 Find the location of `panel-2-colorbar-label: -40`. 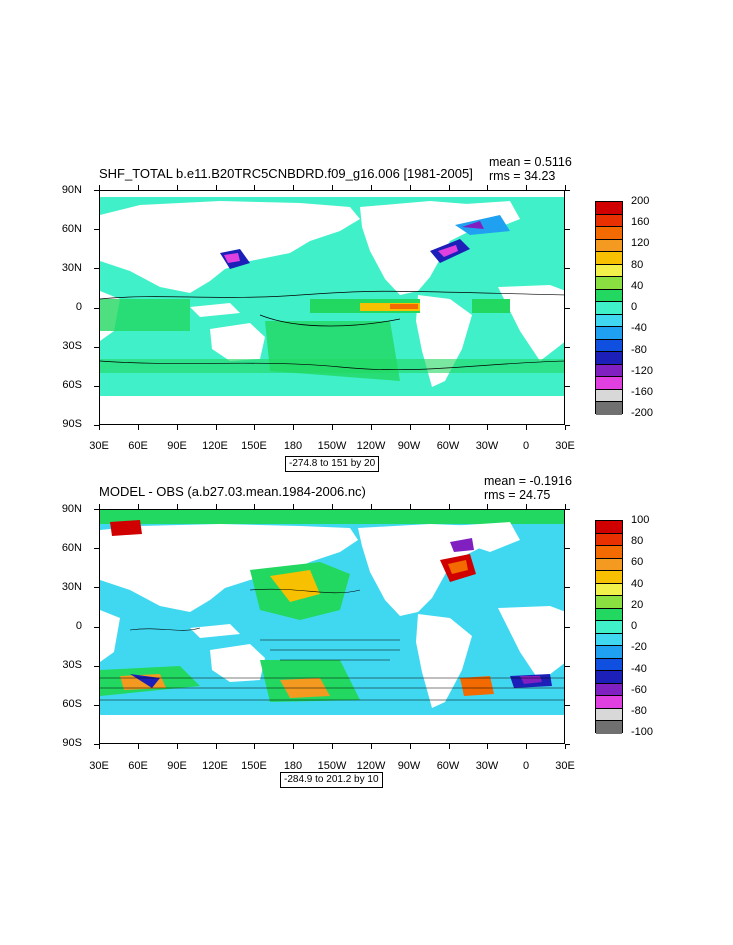

panel-2-colorbar-label: -40 is located at coordinates (639, 669).